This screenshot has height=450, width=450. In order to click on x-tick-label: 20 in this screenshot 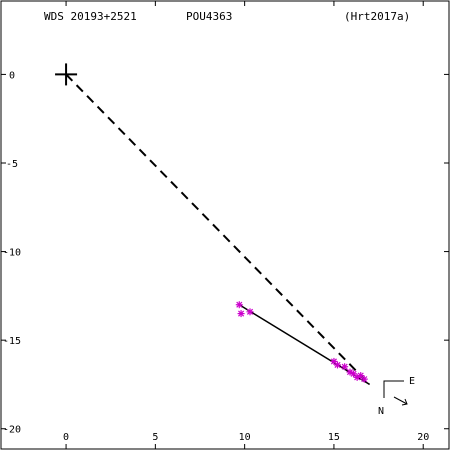, I will do `click(423, 437)`.